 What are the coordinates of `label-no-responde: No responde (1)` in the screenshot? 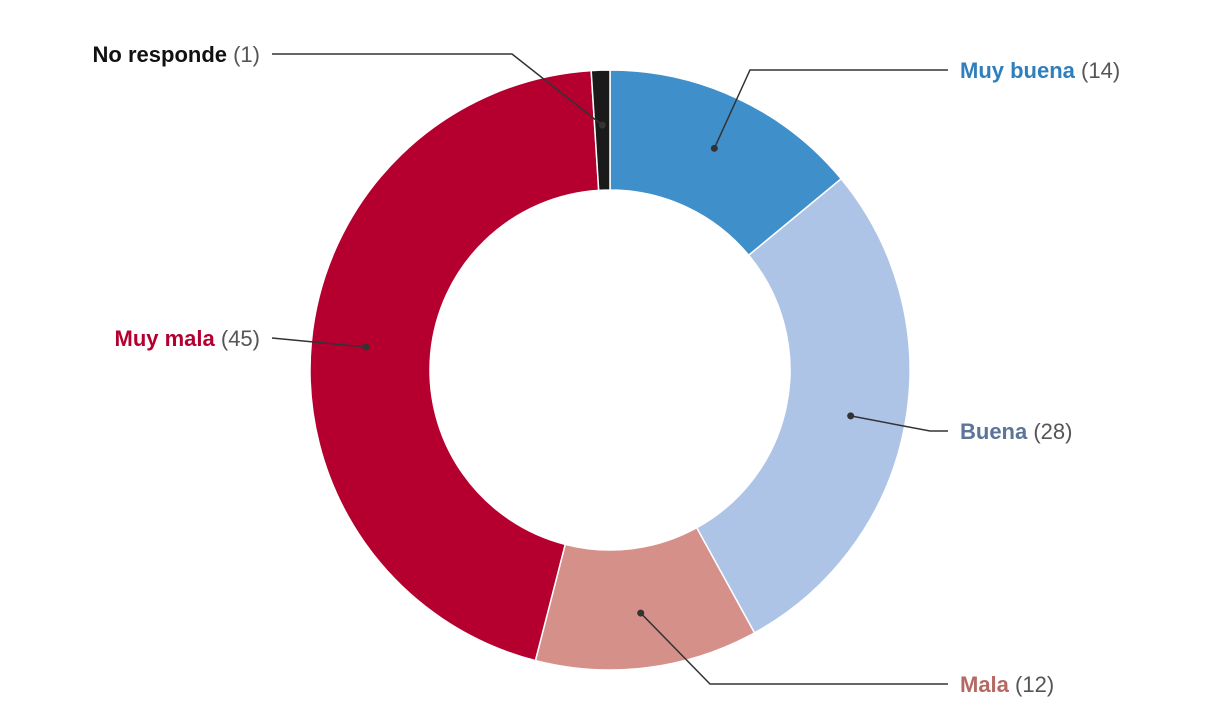 It's located at (176, 54).